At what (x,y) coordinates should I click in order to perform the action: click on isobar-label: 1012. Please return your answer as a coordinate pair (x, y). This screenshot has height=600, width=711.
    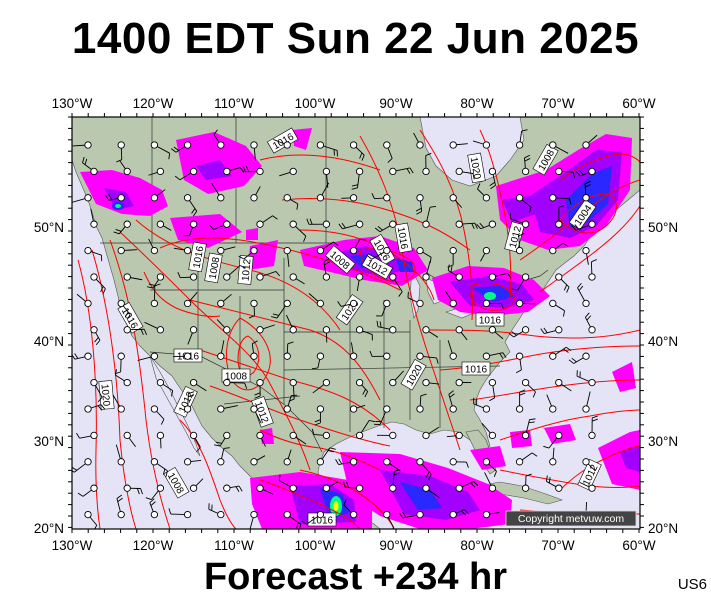
    Looking at the image, I should click on (245, 270).